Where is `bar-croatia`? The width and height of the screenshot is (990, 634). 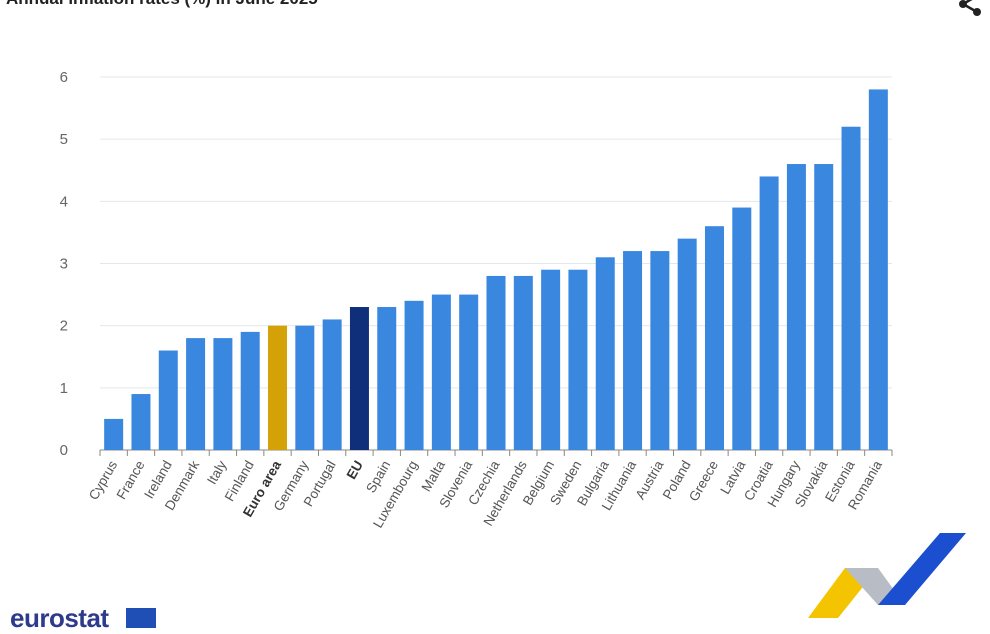 bar-croatia is located at coordinates (769, 313).